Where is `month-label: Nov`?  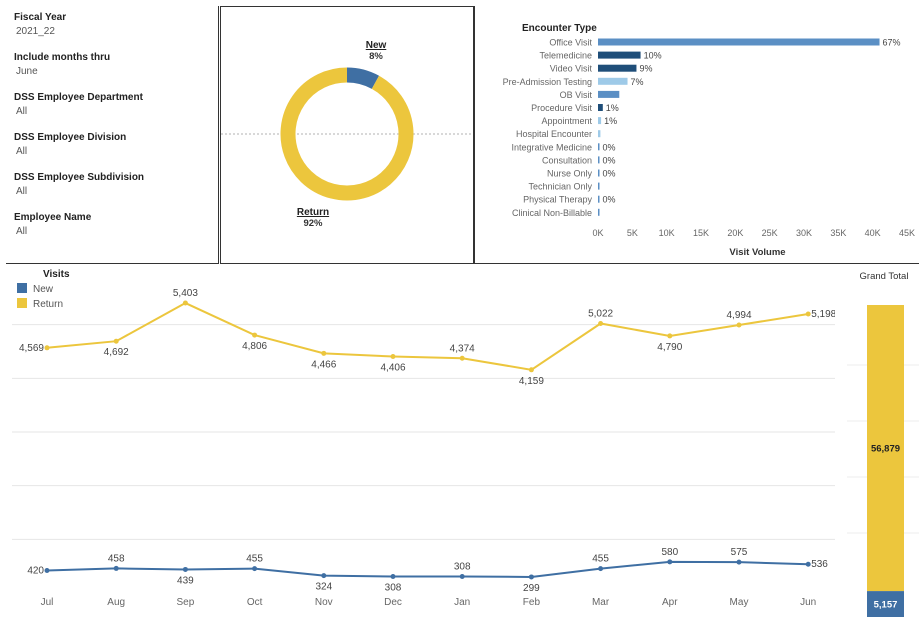
month-label: Nov is located at coordinates (324, 602).